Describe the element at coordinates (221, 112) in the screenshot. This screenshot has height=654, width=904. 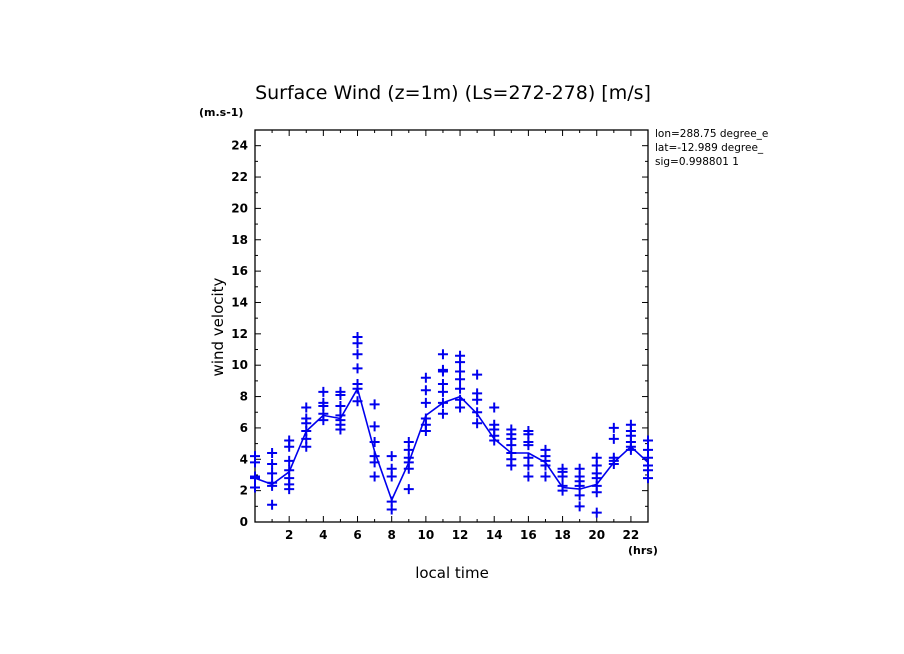
I see `y-unit-label: (m.s-1)` at that location.